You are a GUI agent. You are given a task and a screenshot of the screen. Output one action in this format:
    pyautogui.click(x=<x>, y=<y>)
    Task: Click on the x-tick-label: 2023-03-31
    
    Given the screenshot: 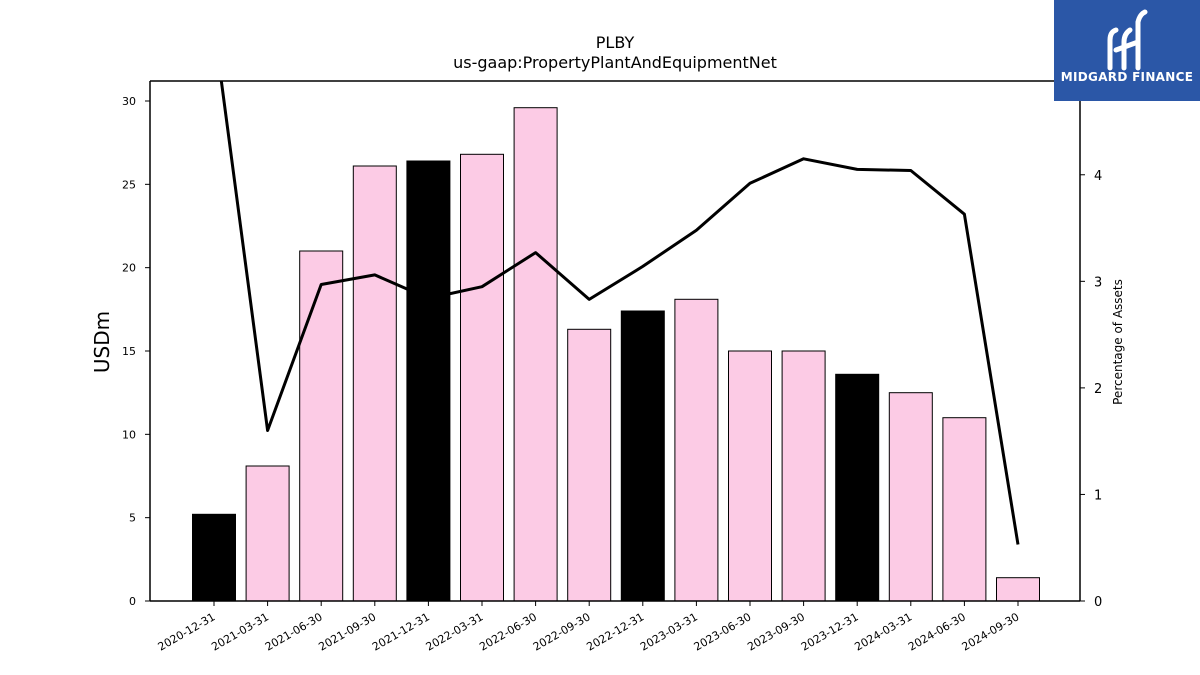 What is the action you would take?
    pyautogui.click(x=669, y=631)
    